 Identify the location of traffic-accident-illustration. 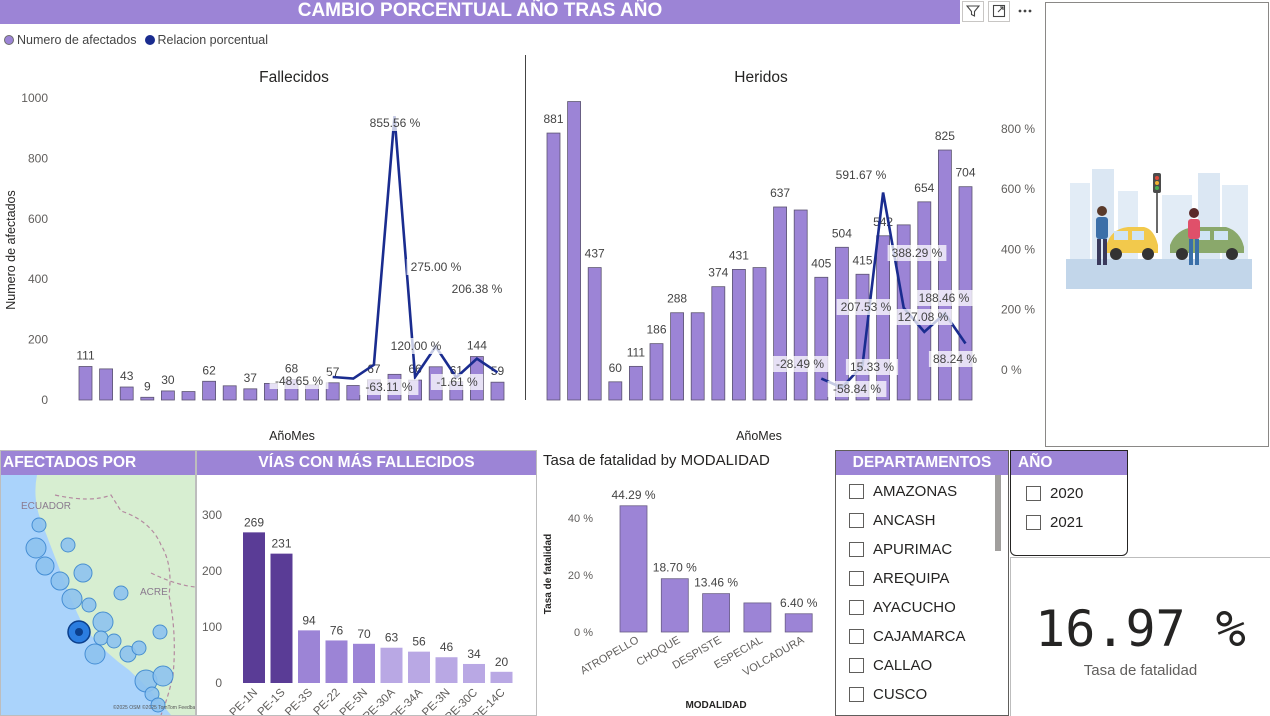
(1159, 222).